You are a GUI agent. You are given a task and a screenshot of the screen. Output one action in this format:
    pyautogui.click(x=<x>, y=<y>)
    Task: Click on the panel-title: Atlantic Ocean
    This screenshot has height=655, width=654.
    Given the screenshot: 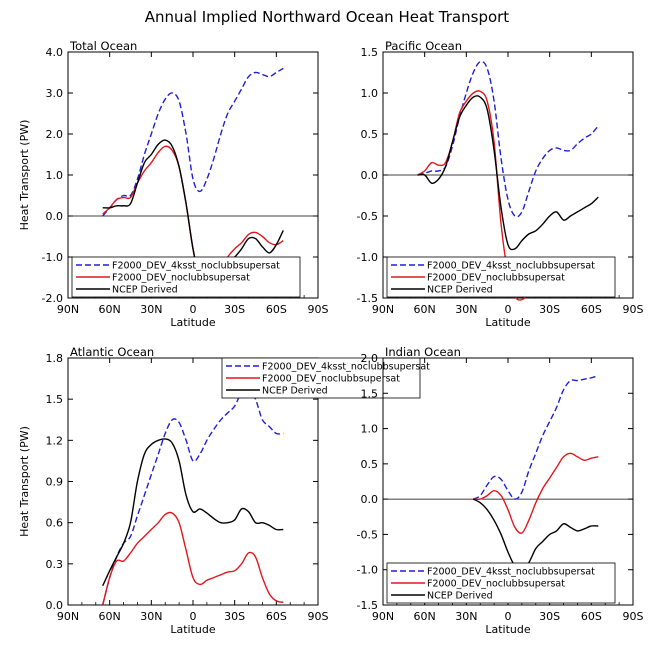 What is the action you would take?
    pyautogui.click(x=112, y=352)
    